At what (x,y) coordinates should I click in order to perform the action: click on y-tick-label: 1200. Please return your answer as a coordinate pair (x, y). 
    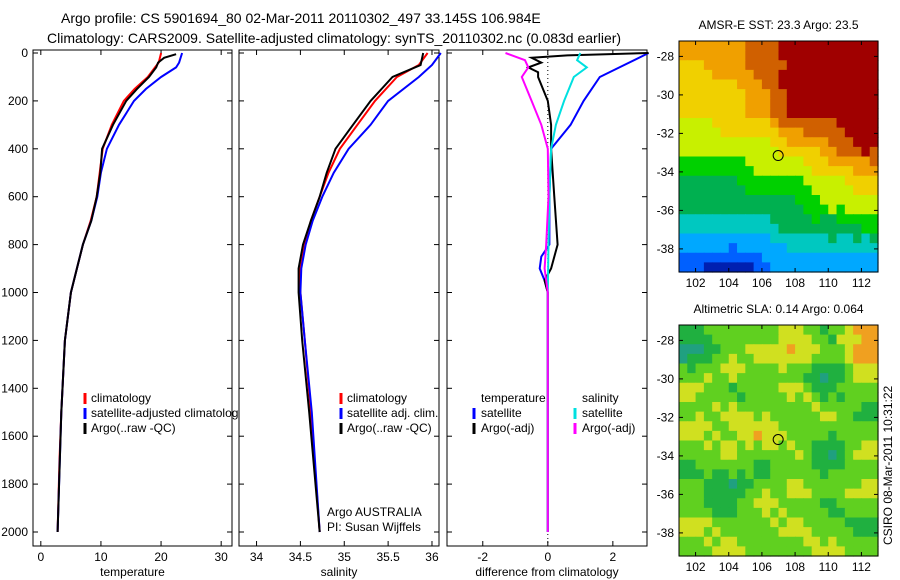
    Looking at the image, I should click on (14, 340).